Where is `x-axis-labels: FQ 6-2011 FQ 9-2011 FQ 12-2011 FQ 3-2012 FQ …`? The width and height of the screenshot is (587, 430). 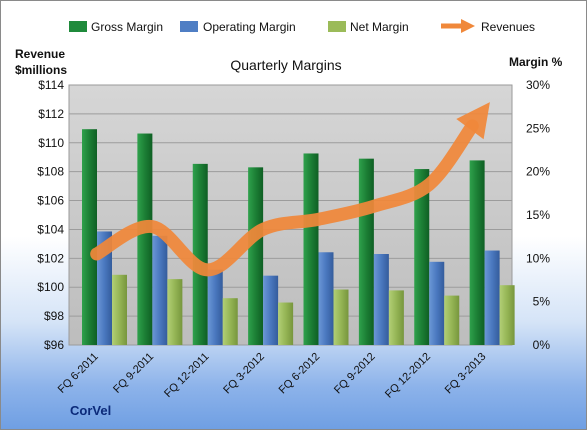
x-axis-labels: FQ 6-2011 FQ 9-2011 FQ 12-2011 FQ 3-2012 FQ … is located at coordinates (272, 376).